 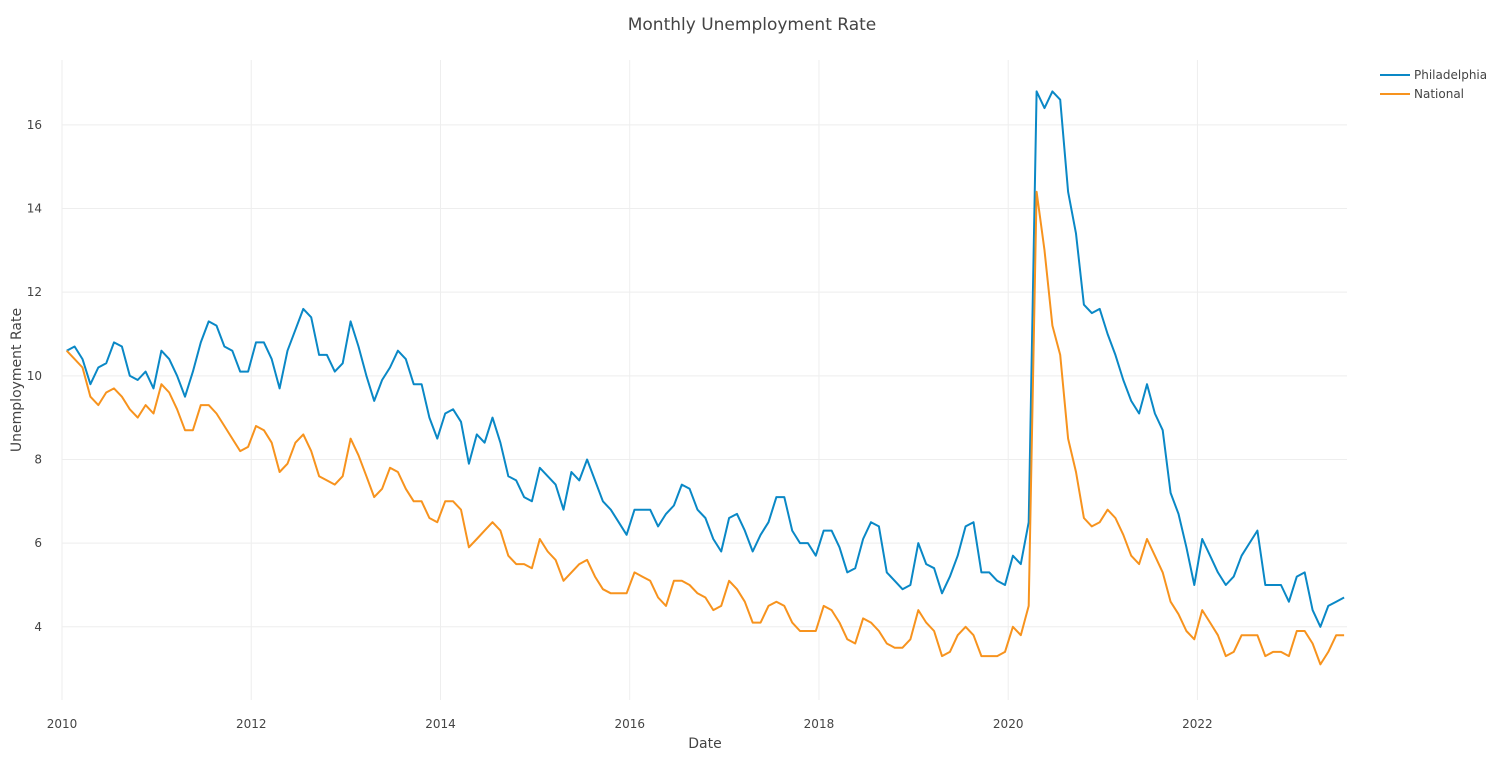 I want to click on legend-item-philadelphia: Philadelphia, so click(x=1450, y=75).